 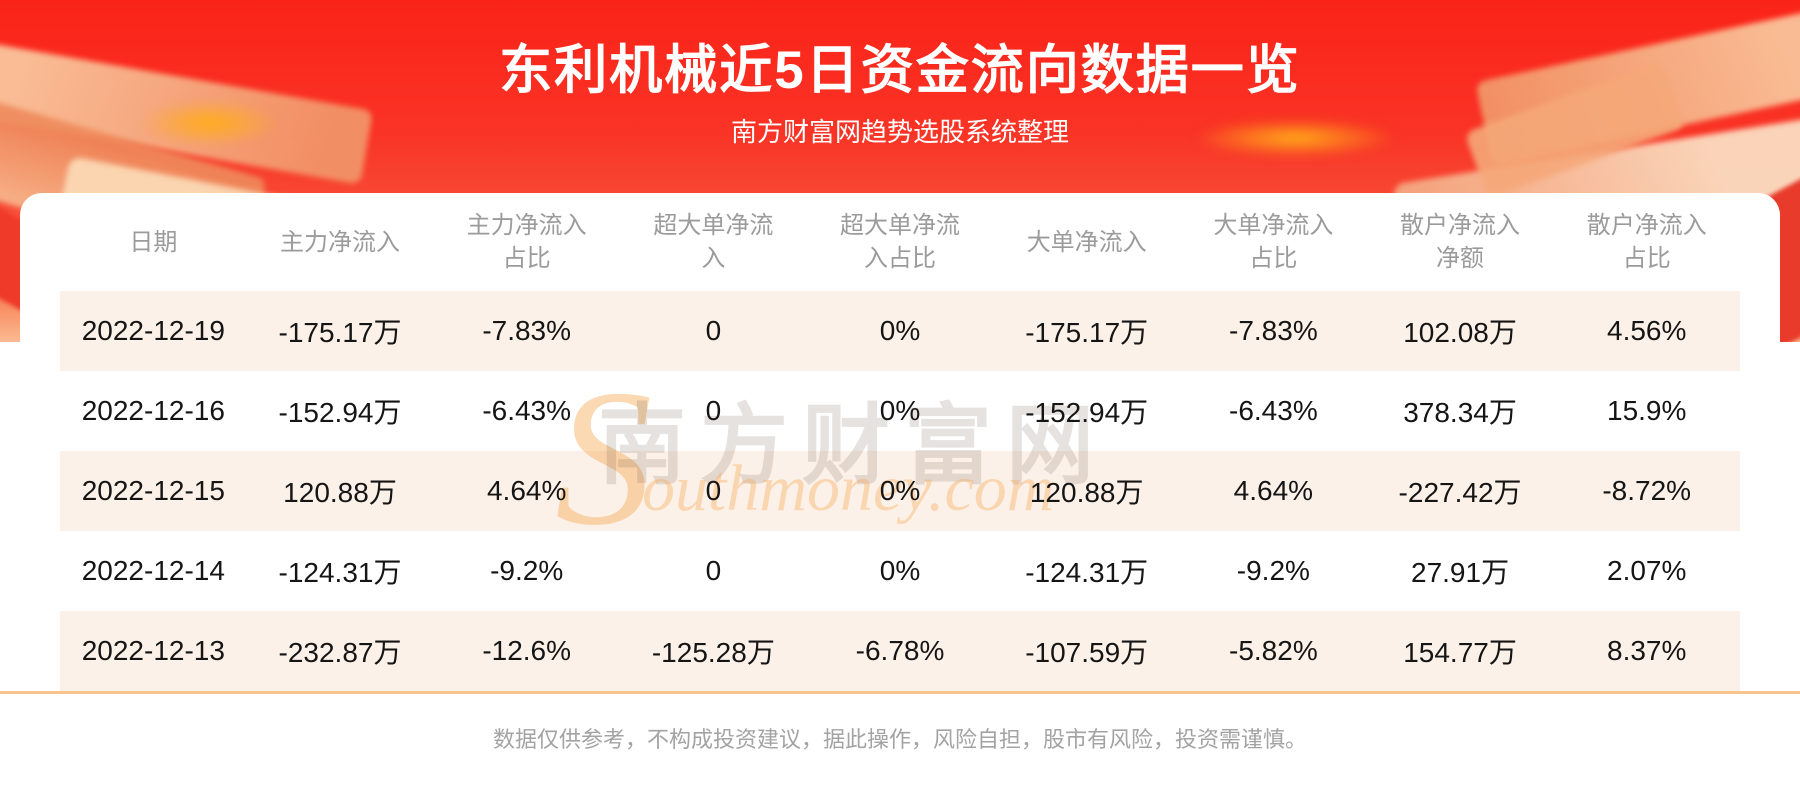 What do you see at coordinates (1647, 490) in the screenshot?
I see `cell-retail-net-inflow-pct: -8.72%` at bounding box center [1647, 490].